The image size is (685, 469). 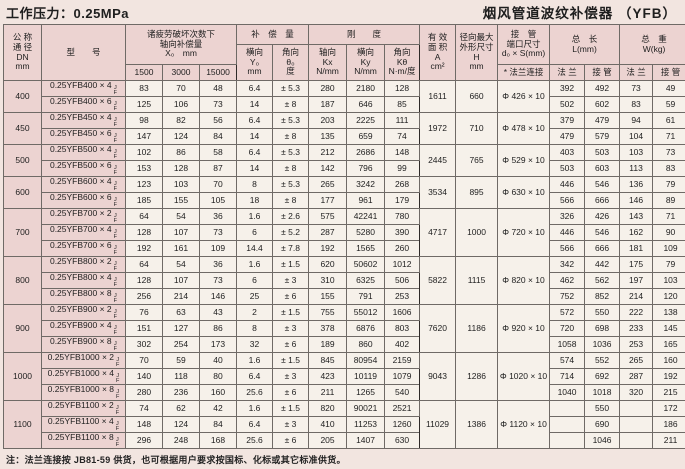 I want to click on cell-x3000: 107, so click(x=181, y=280).